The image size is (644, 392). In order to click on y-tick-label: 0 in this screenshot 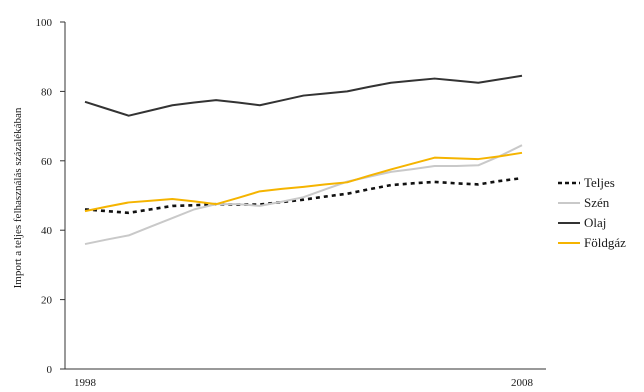, I will do `click(50, 370)`.